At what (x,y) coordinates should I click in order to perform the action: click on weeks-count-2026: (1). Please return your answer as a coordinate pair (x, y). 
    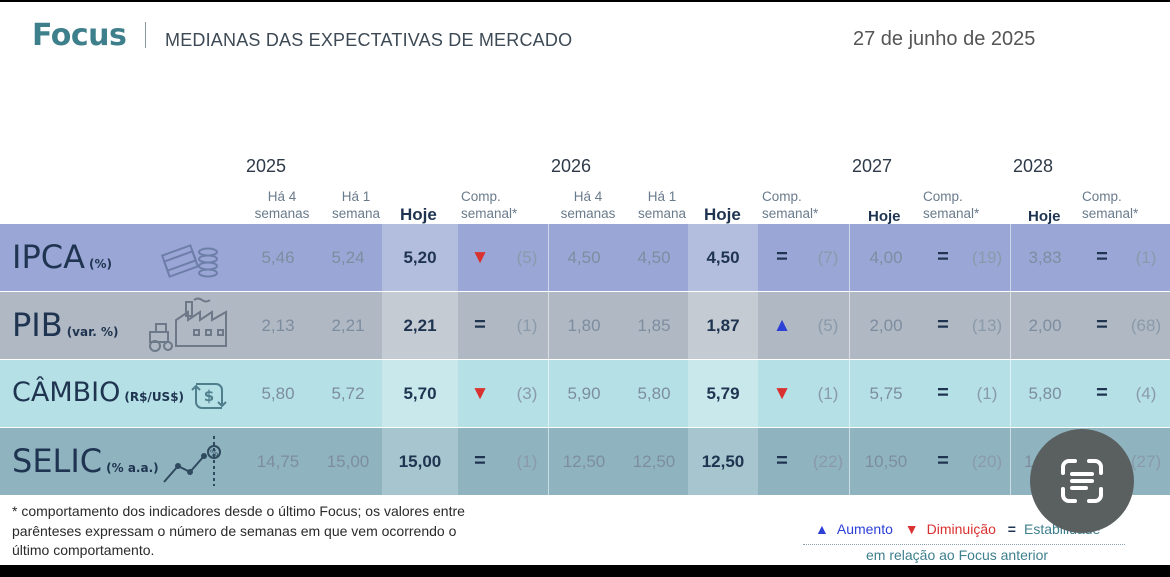
    Looking at the image, I should click on (828, 393).